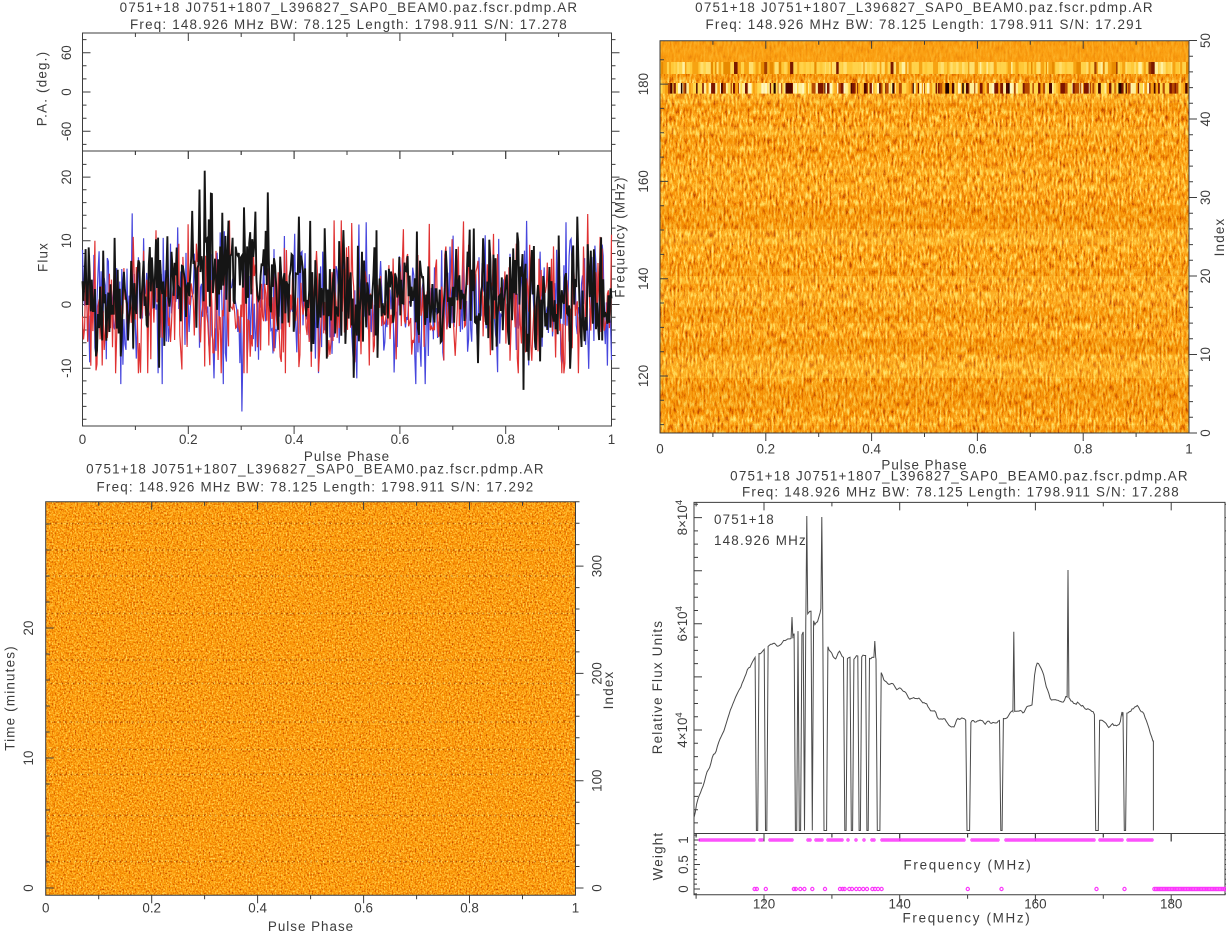  What do you see at coordinates (66, 131) in the screenshot?
I see `svg-text: -60` at bounding box center [66, 131].